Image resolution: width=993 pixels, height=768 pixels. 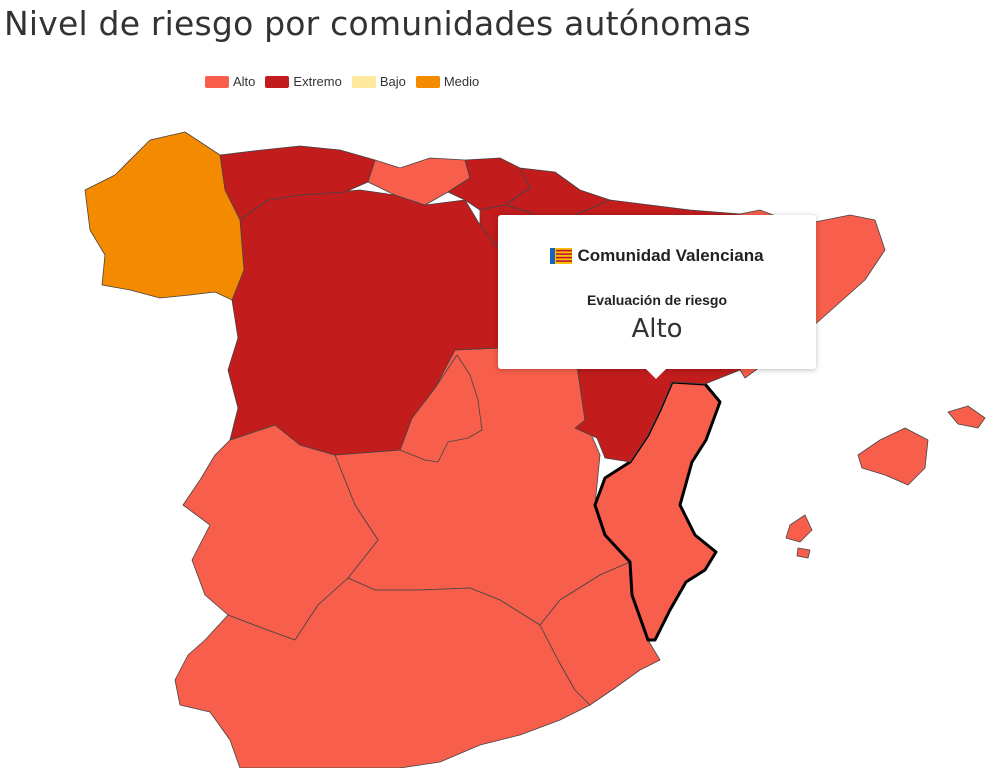 What do you see at coordinates (799, 528) in the screenshot?
I see `region-ibiza` at bounding box center [799, 528].